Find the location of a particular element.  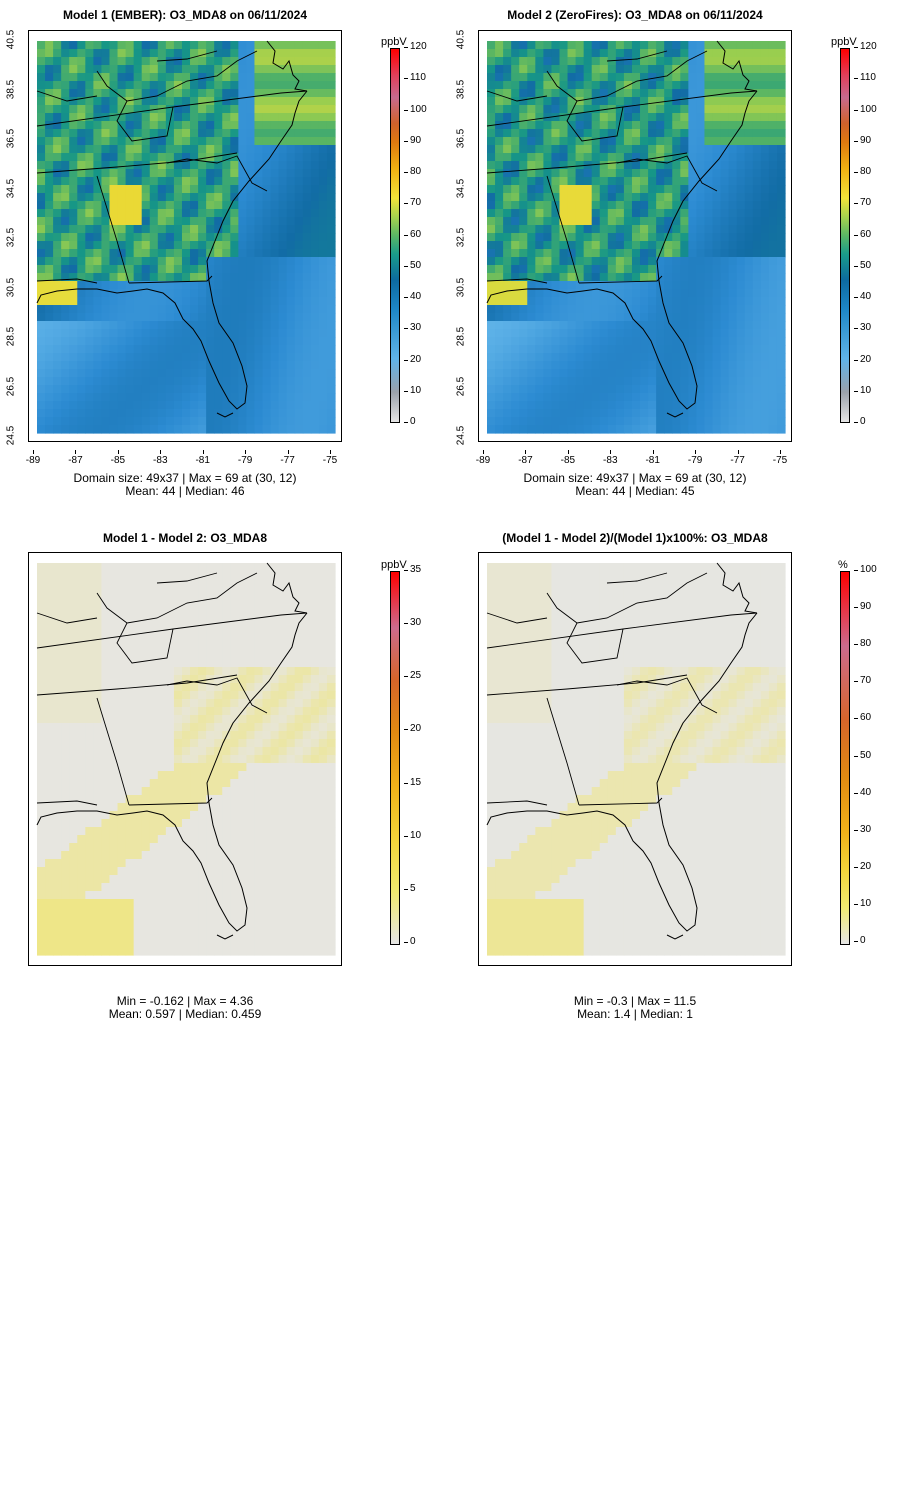

percent-difference-map is located at coordinates (635, 759).